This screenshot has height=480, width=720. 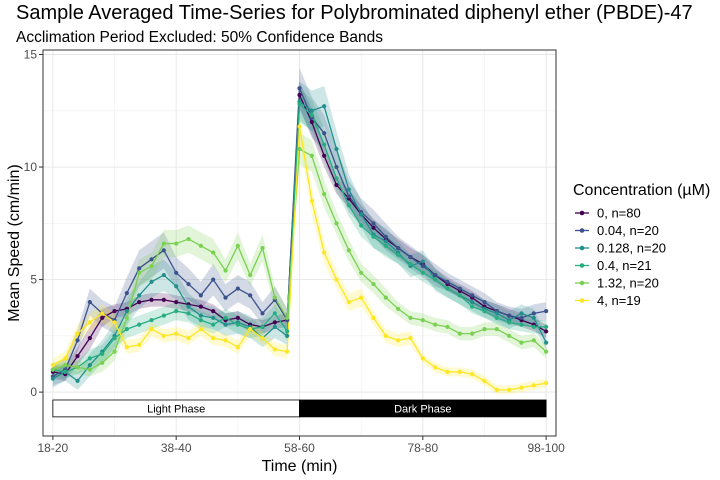 What do you see at coordinates (641, 190) in the screenshot?
I see `legend-title: Concentration (µM)` at bounding box center [641, 190].